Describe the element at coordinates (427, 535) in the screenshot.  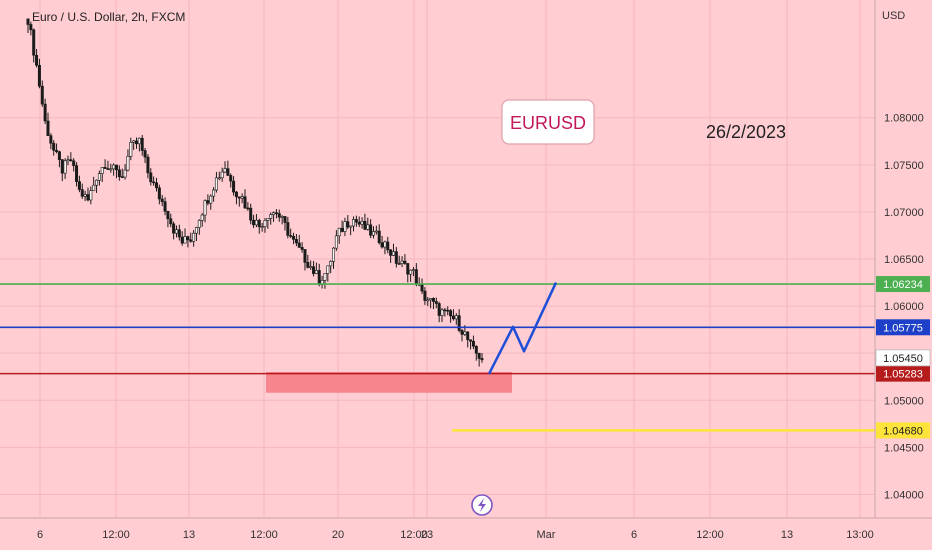
I see `x-tick-label: 23` at that location.